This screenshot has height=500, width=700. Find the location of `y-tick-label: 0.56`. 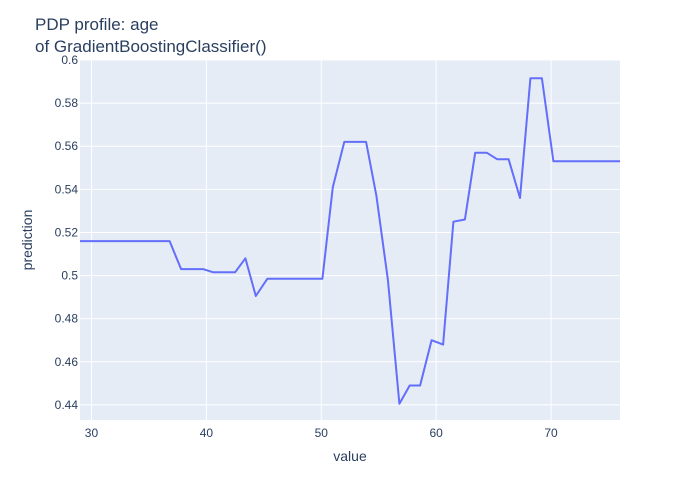

y-tick-label: 0.56 is located at coordinates (67, 146).